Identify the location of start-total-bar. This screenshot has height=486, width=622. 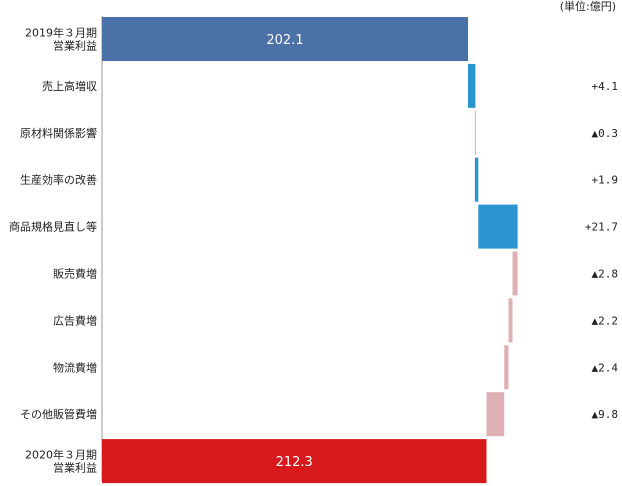
(285, 39).